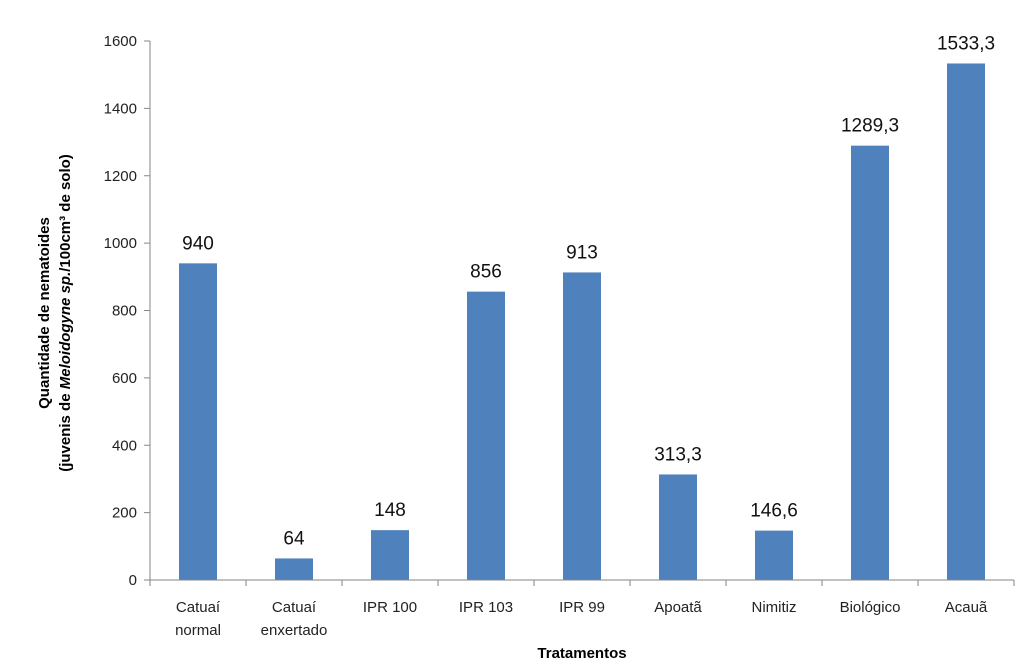 The image size is (1024, 666). What do you see at coordinates (390, 510) in the screenshot?
I see `bar-value-label: 148` at bounding box center [390, 510].